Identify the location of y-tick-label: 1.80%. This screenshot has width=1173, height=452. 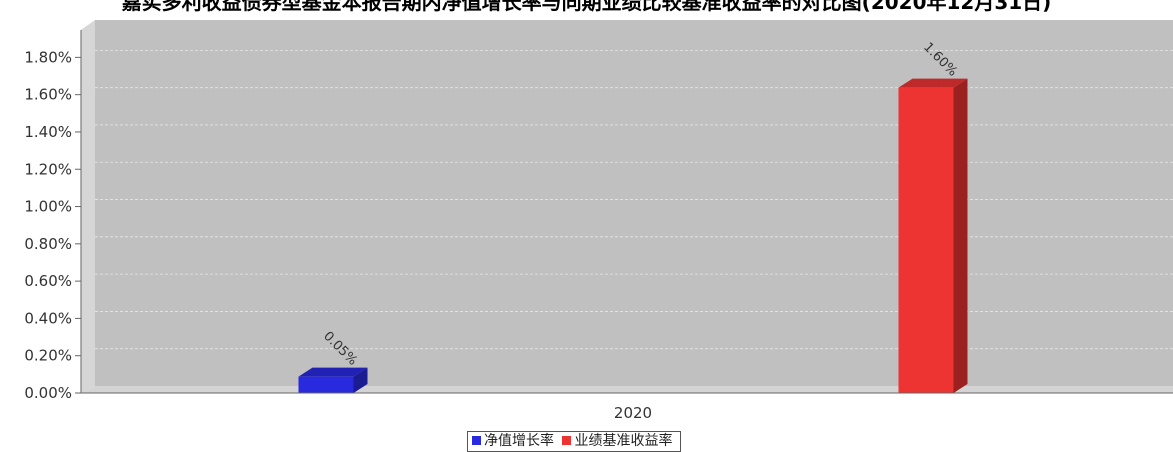
(48, 57).